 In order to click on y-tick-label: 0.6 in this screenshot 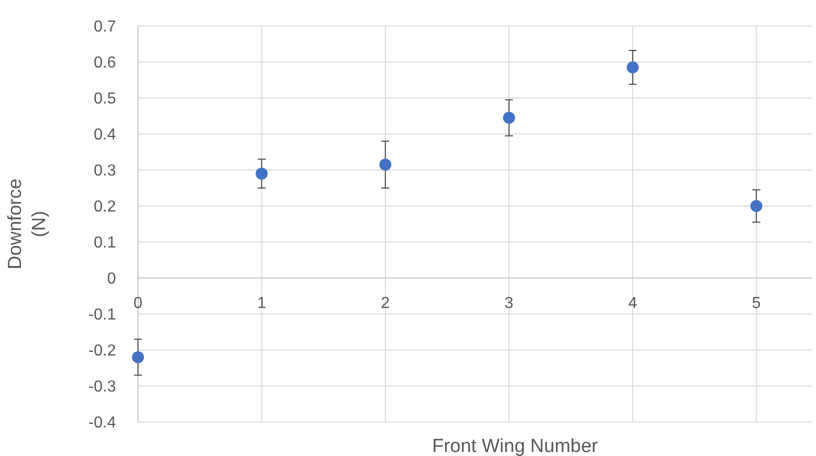, I will do `click(105, 63)`.